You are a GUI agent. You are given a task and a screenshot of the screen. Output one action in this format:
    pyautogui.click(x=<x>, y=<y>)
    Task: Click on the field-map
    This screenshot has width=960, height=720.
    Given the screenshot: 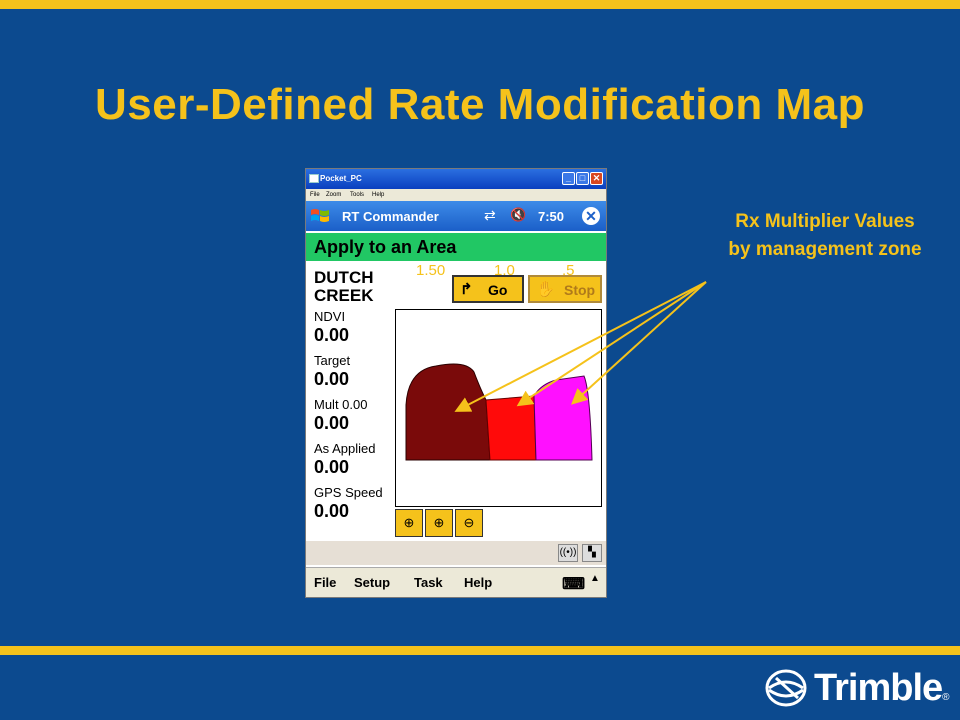 What is the action you would take?
    pyautogui.click(x=498, y=408)
    